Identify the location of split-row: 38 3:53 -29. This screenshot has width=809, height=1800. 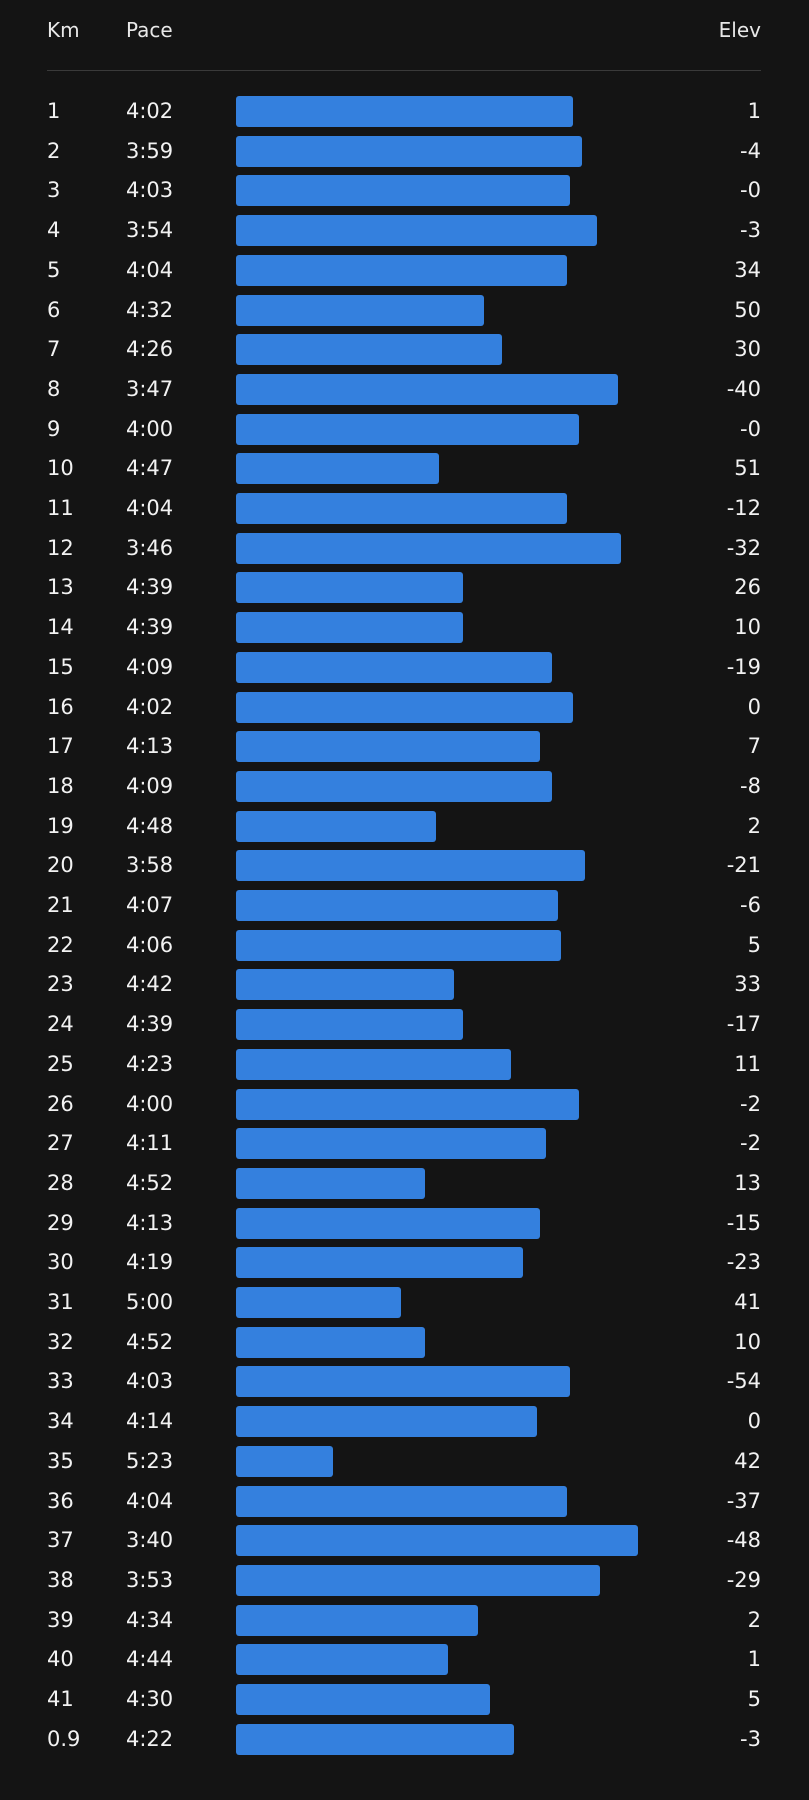
(404, 1580).